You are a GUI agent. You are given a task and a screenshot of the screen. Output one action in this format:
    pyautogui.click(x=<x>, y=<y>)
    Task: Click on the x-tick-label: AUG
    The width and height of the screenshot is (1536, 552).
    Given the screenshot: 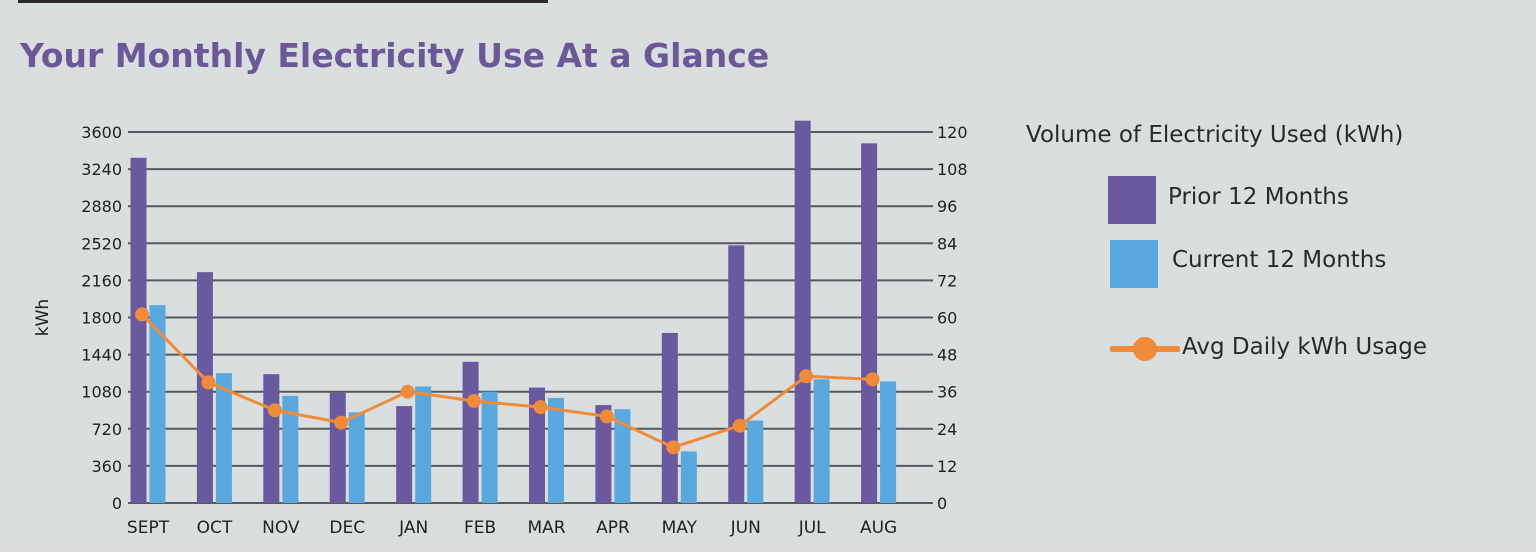 What is the action you would take?
    pyautogui.click(x=878, y=528)
    